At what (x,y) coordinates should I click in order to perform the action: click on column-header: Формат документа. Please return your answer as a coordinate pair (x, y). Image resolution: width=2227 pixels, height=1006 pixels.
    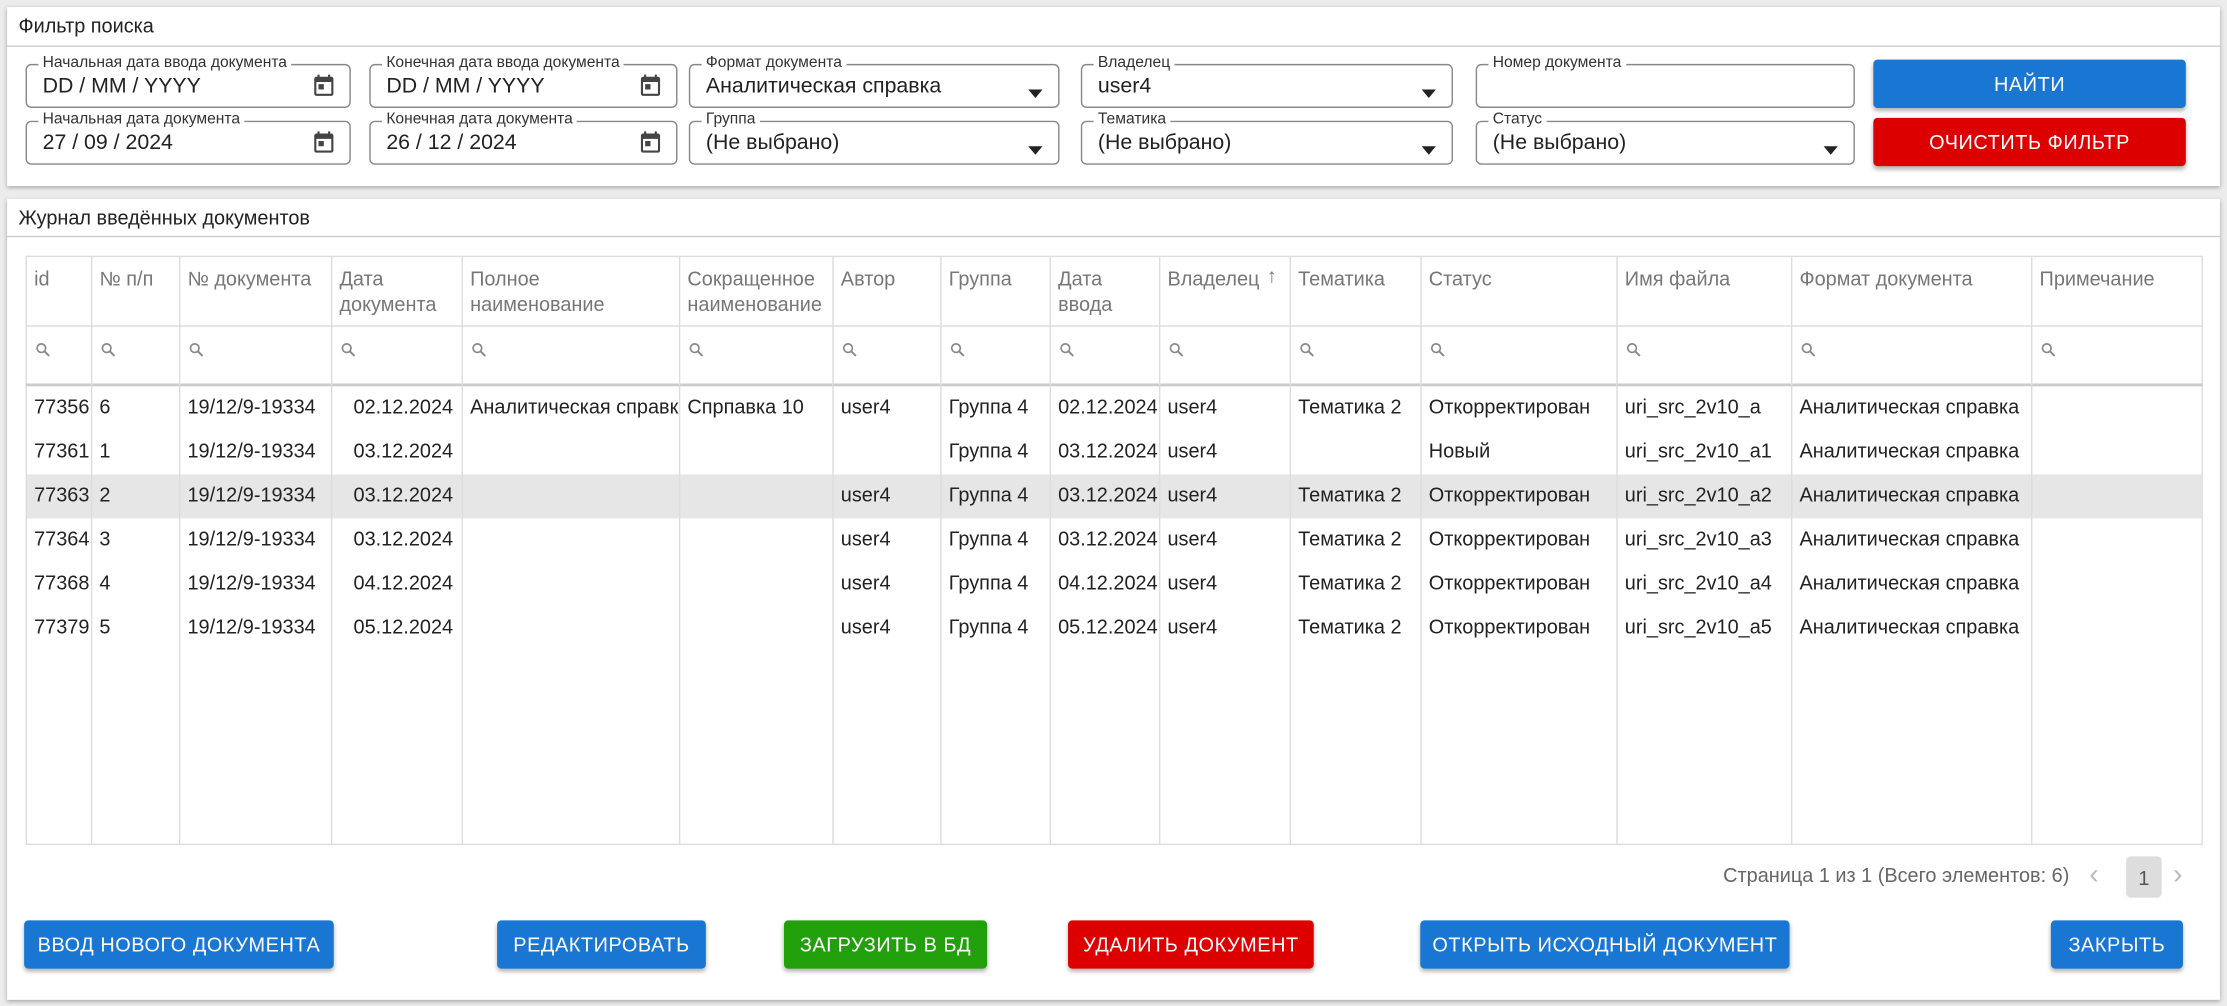
    Looking at the image, I should click on (1911, 291).